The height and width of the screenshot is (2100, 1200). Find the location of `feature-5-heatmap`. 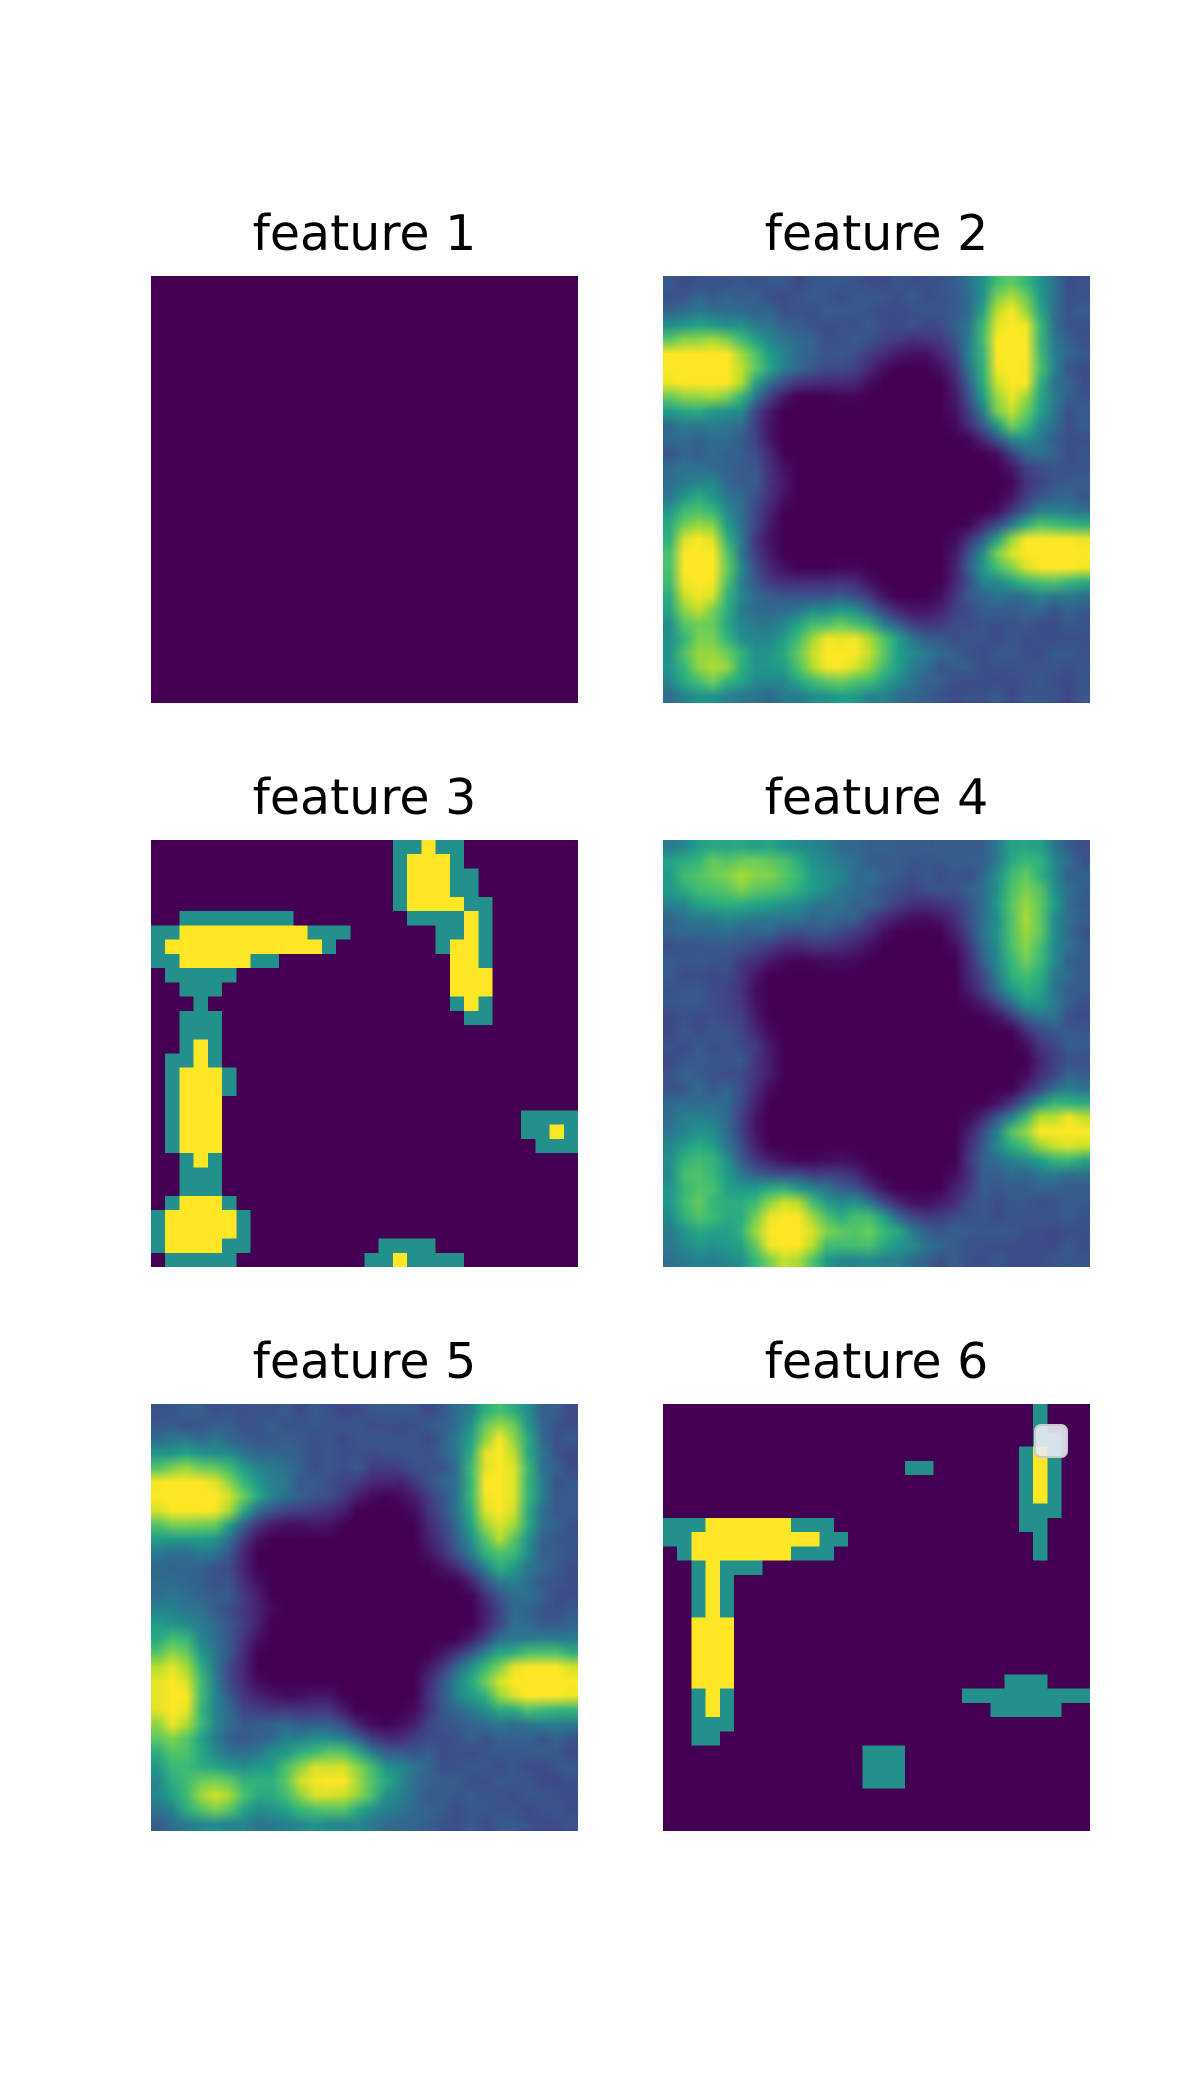

feature-5-heatmap is located at coordinates (364, 1617).